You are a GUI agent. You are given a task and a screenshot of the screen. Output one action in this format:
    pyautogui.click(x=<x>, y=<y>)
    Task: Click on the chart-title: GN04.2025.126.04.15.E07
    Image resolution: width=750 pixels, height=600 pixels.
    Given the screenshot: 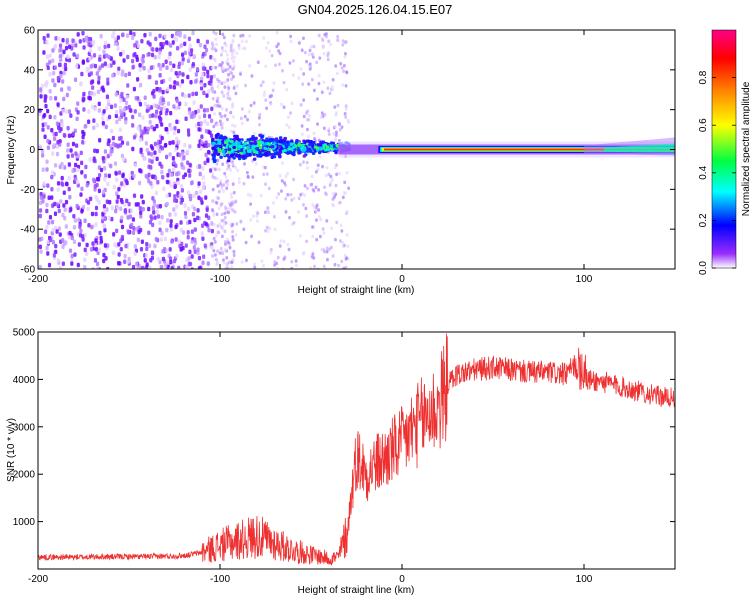 What is the action you would take?
    pyautogui.click(x=375, y=9)
    